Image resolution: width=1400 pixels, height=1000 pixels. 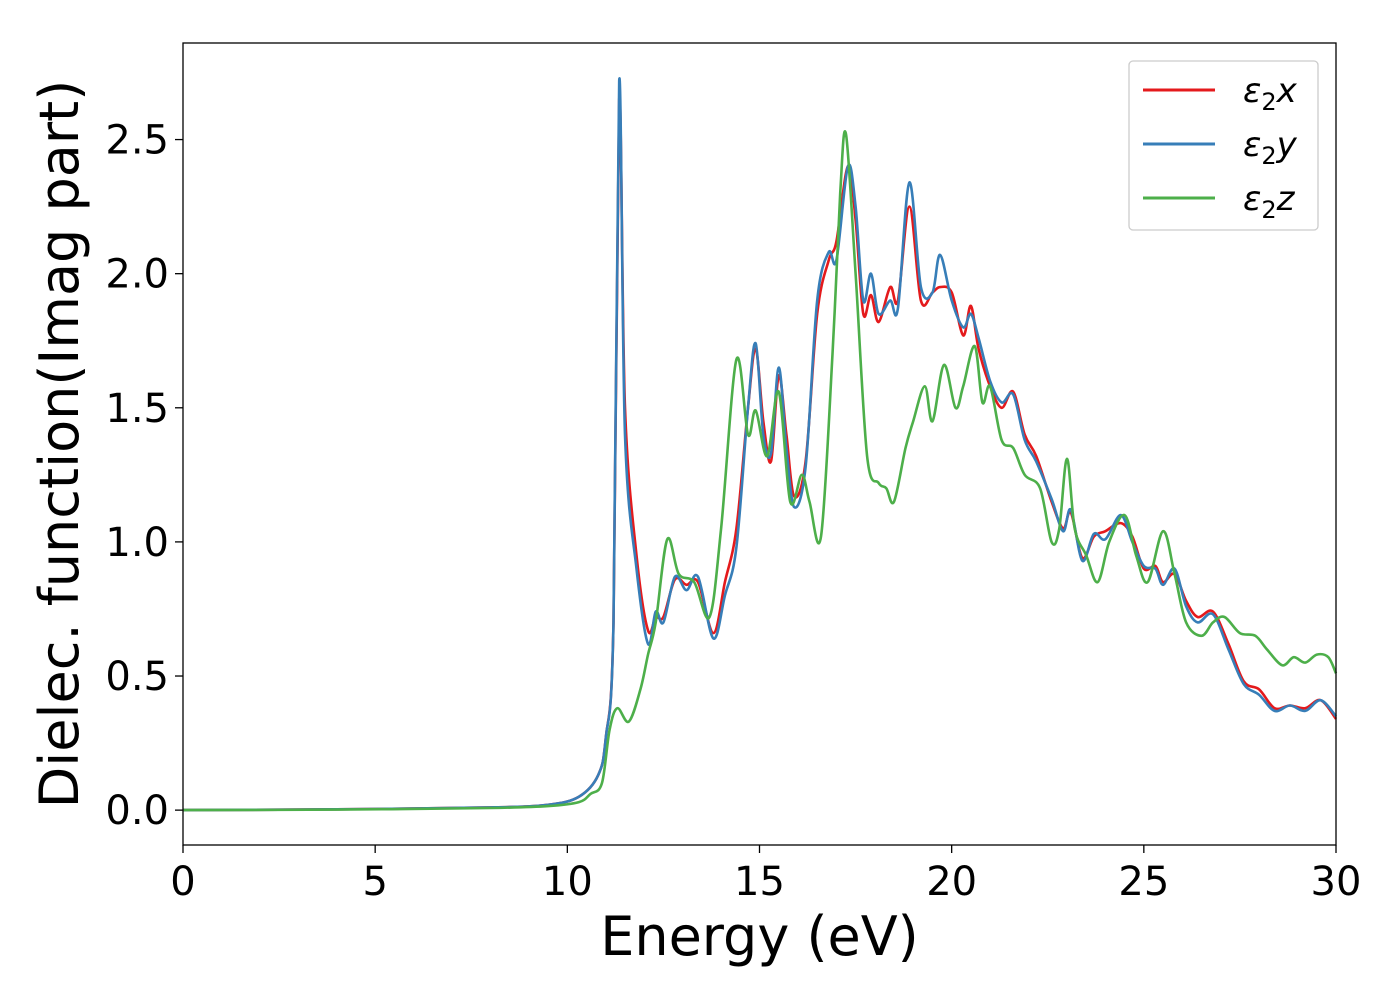 I want to click on x-tick-label: 20, so click(x=951, y=882).